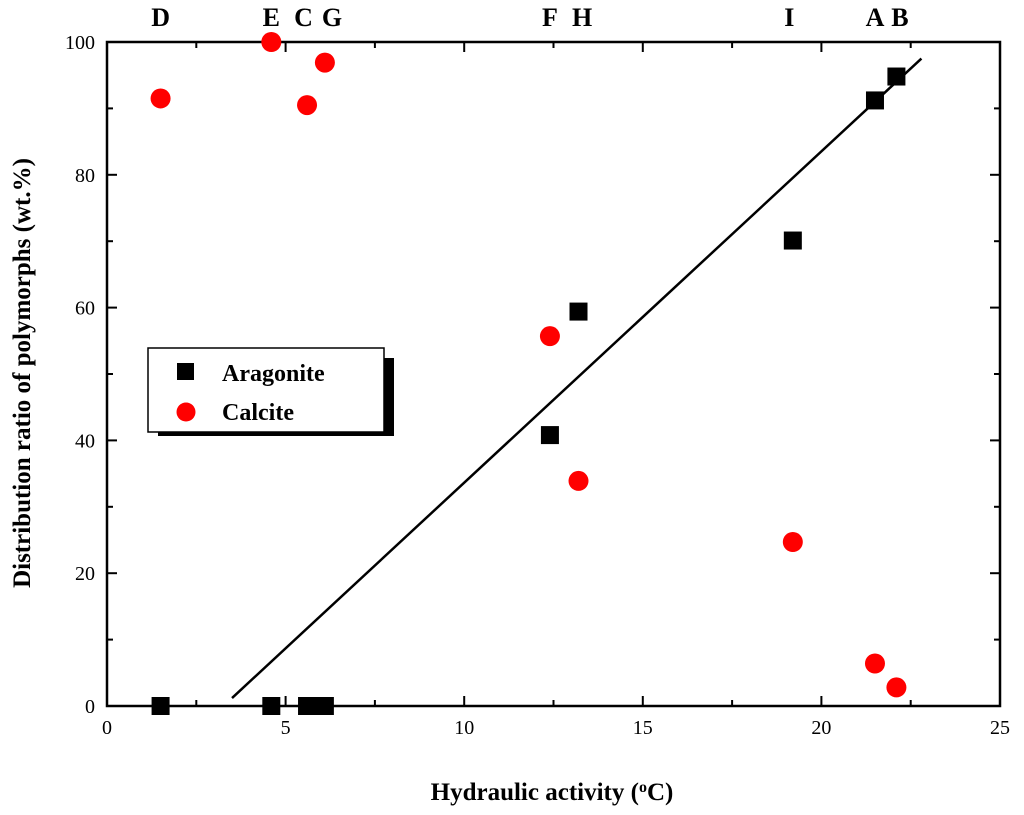  I want to click on x-tick-label: 10, so click(464, 728).